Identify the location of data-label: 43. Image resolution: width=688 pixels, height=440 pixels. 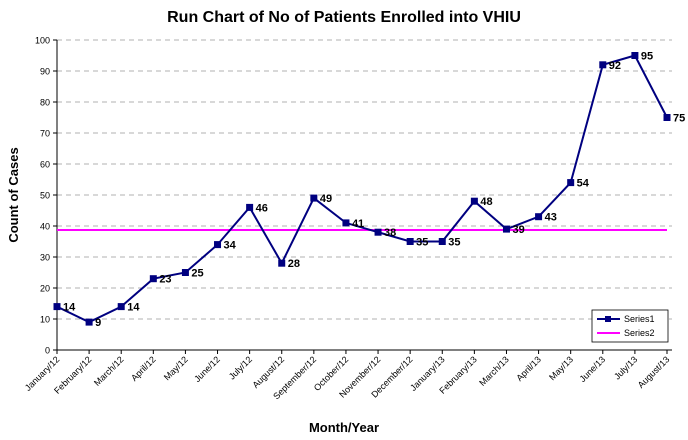
(551, 218).